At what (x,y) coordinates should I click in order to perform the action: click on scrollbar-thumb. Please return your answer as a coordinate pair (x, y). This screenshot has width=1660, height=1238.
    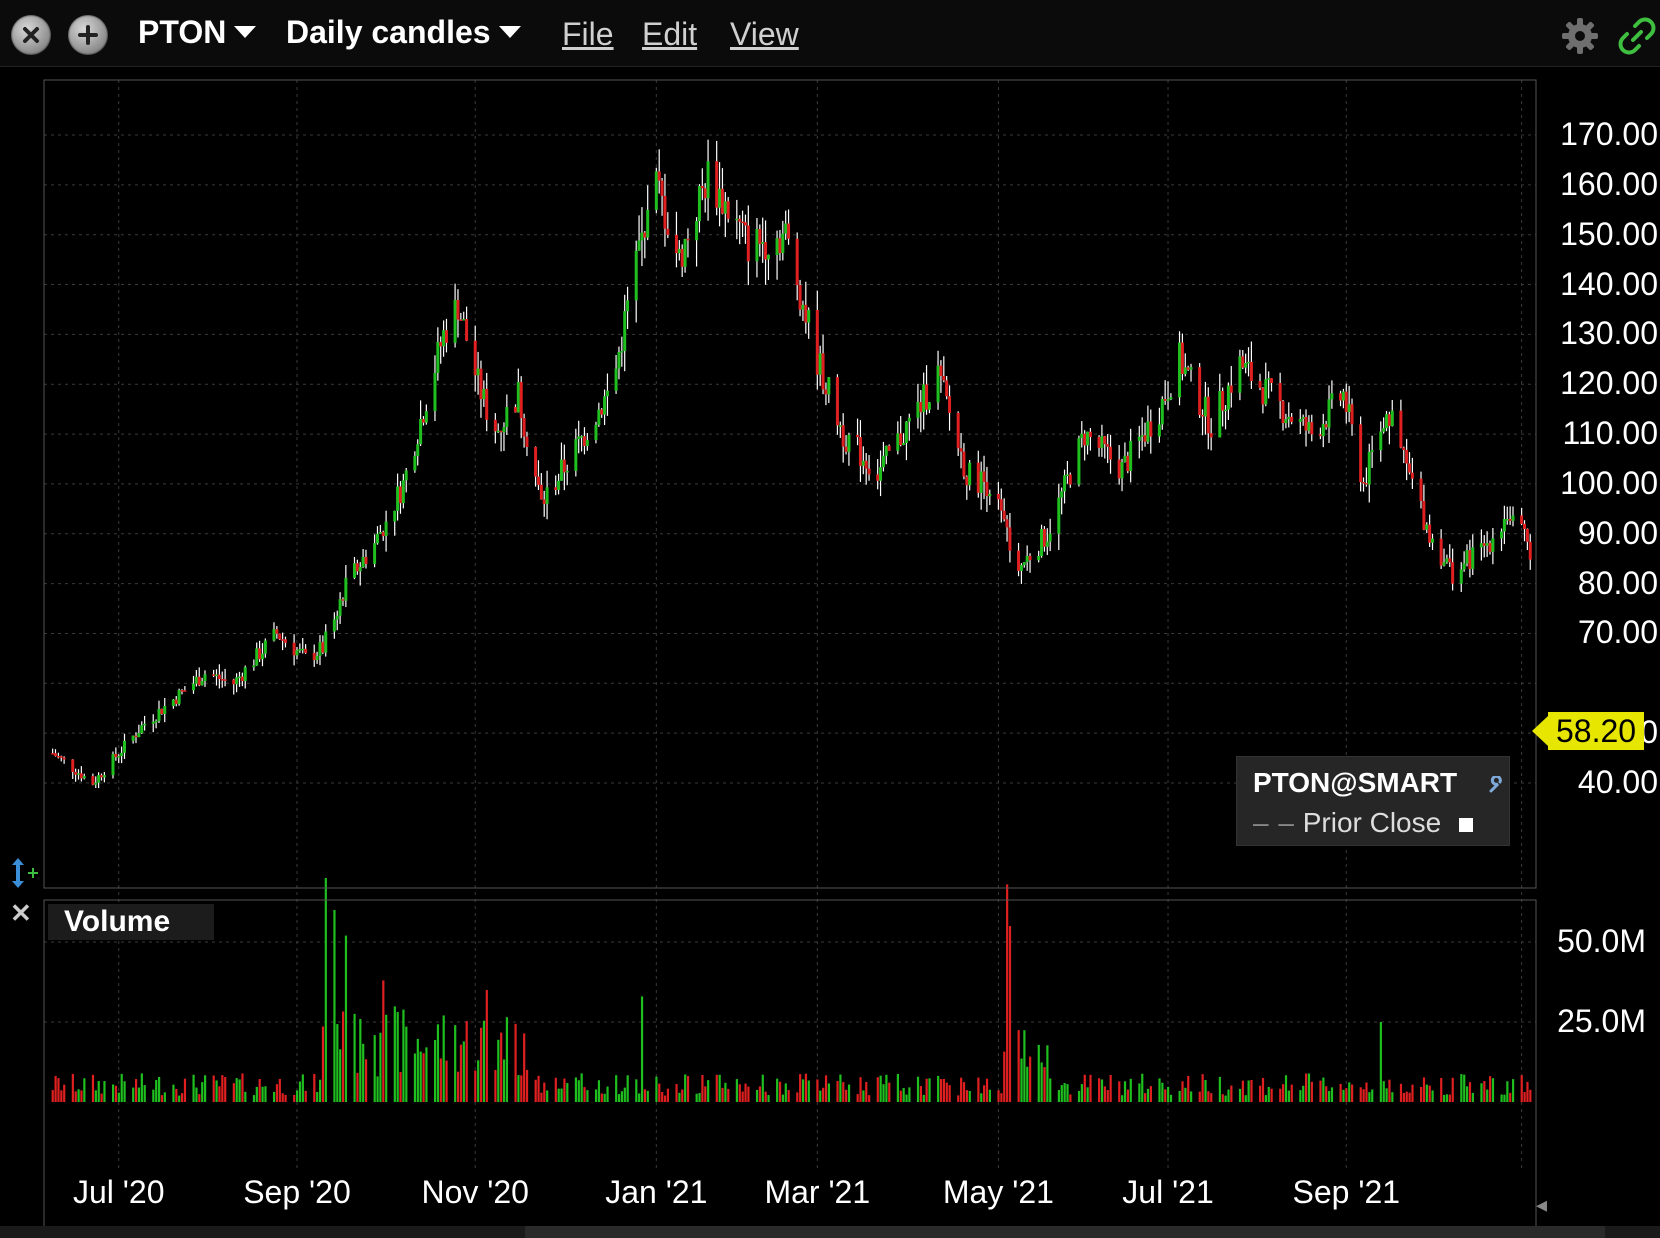
    Looking at the image, I should click on (1065, 1232).